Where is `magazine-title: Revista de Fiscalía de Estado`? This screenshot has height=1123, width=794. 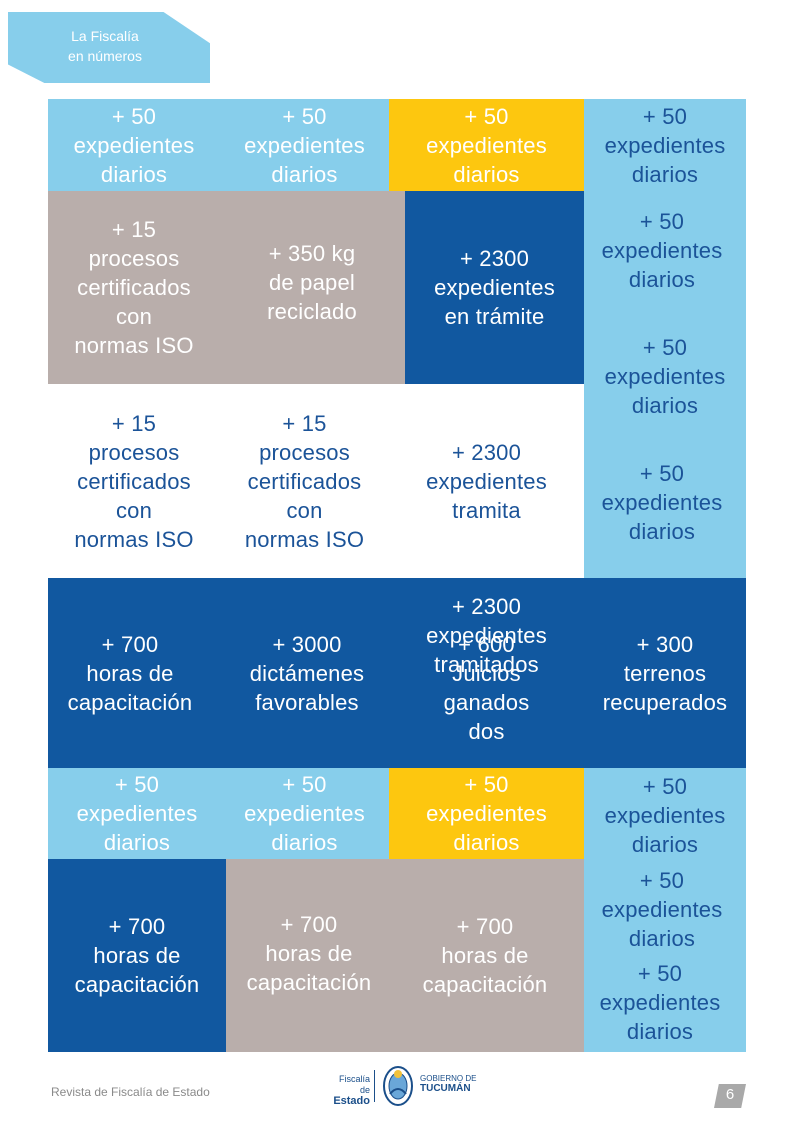
magazine-title: Revista de Fiscalía de Estado is located at coordinates (130, 1092).